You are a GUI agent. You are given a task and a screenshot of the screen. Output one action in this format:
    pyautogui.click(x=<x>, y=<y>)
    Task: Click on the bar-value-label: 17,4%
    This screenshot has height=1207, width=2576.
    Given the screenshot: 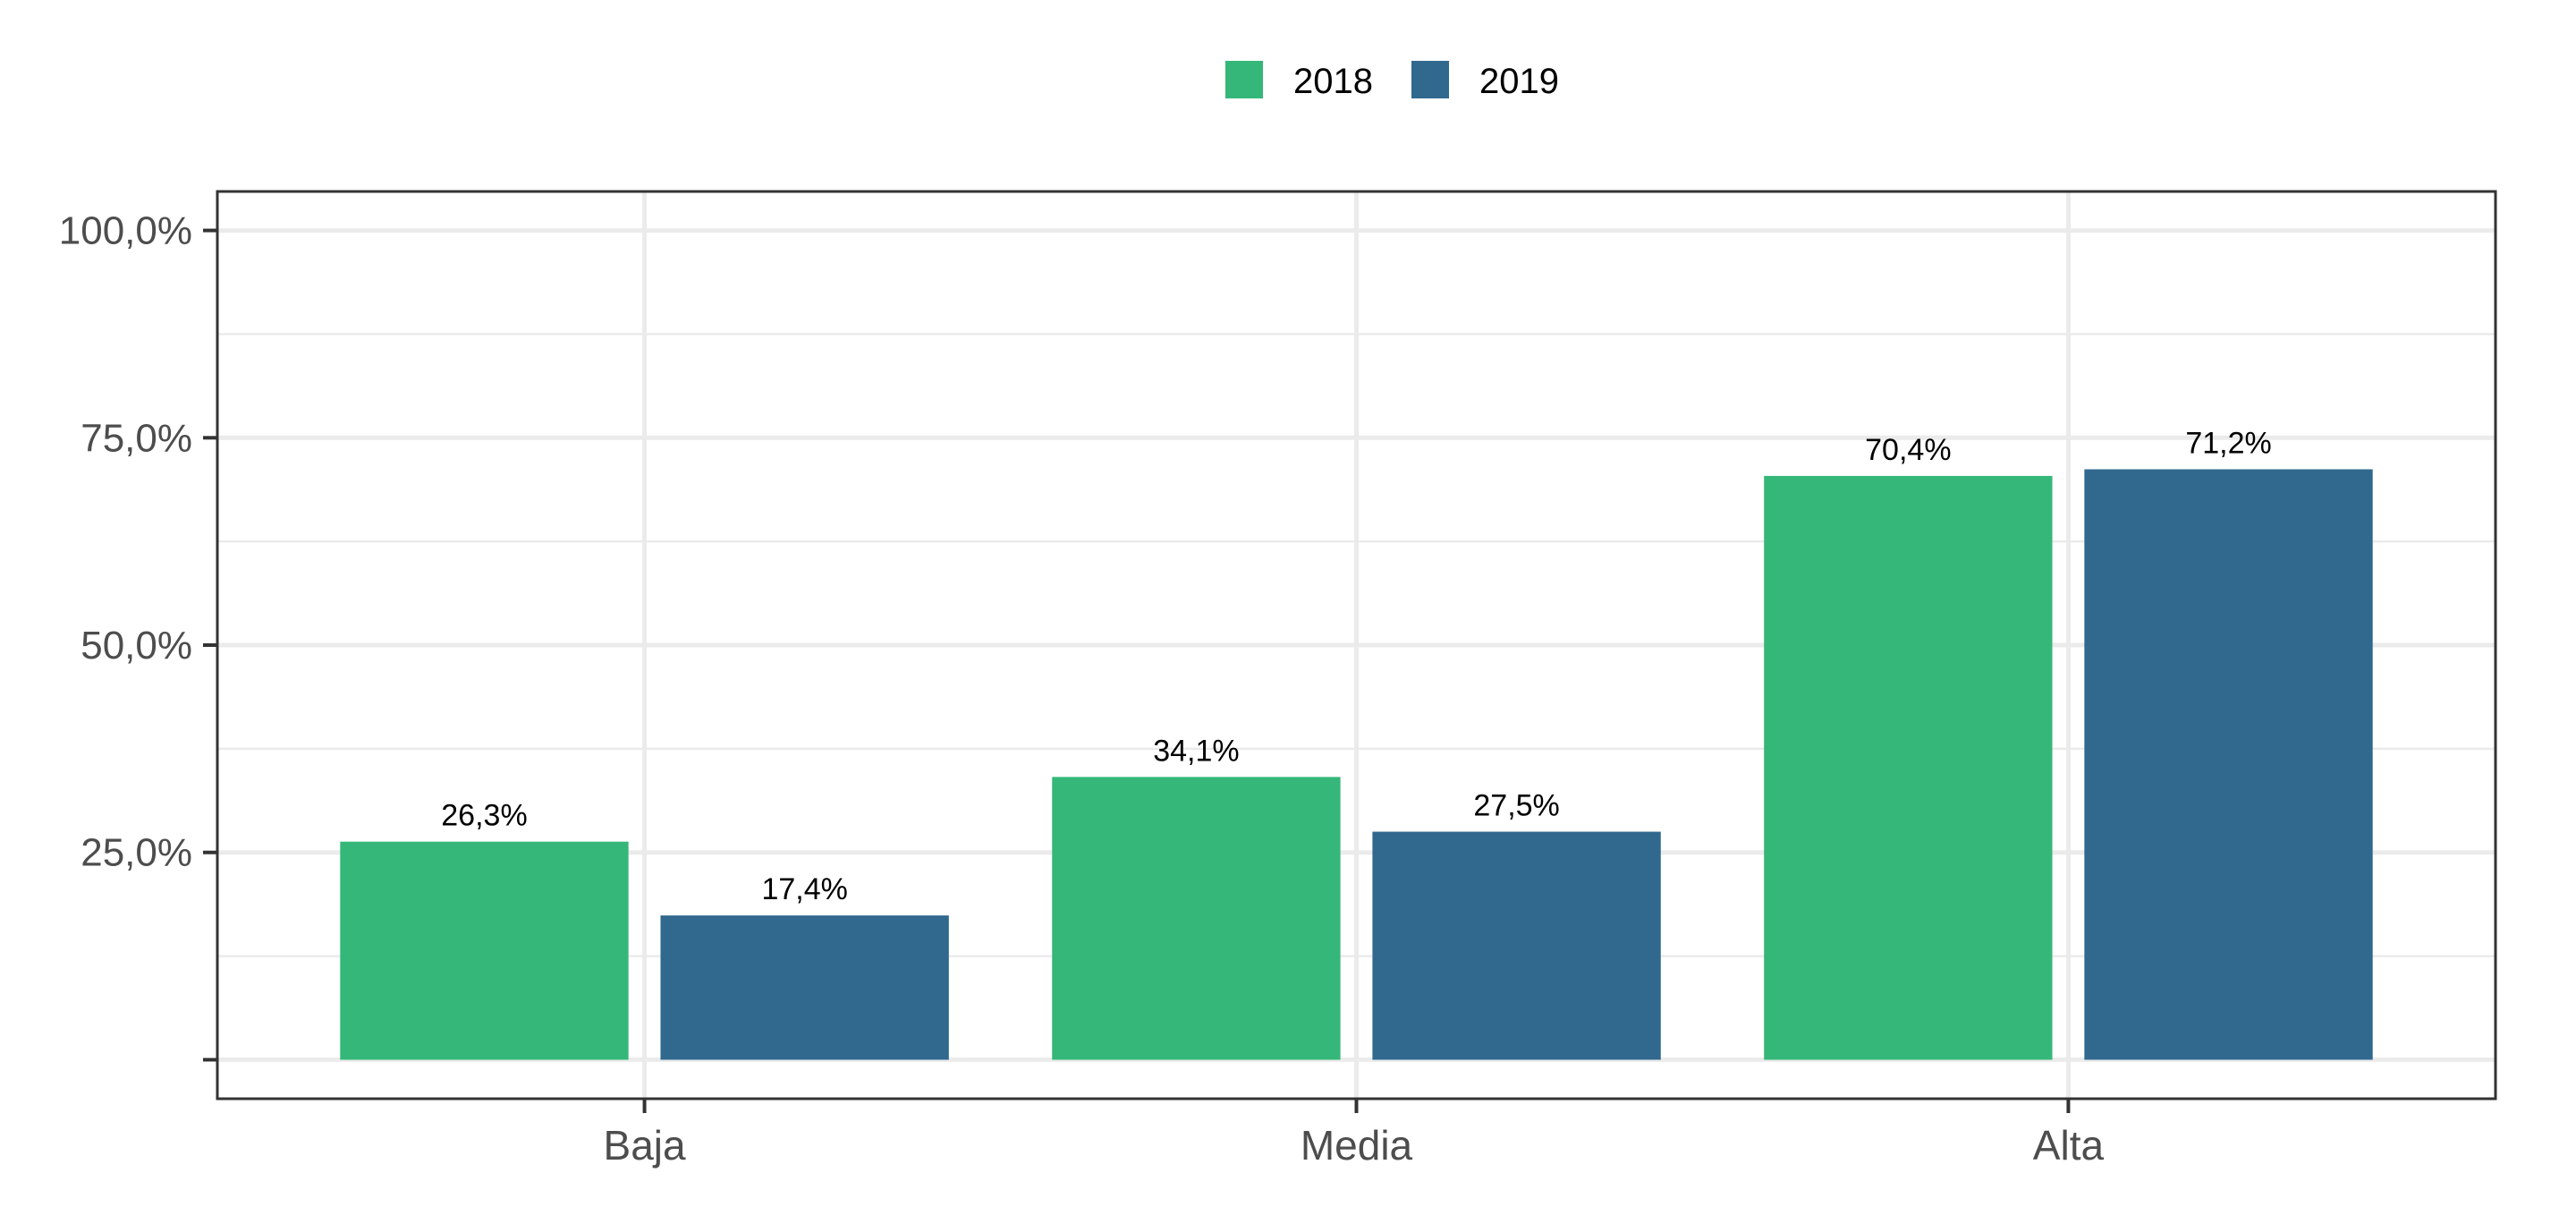 What is the action you would take?
    pyautogui.click(x=804, y=889)
    